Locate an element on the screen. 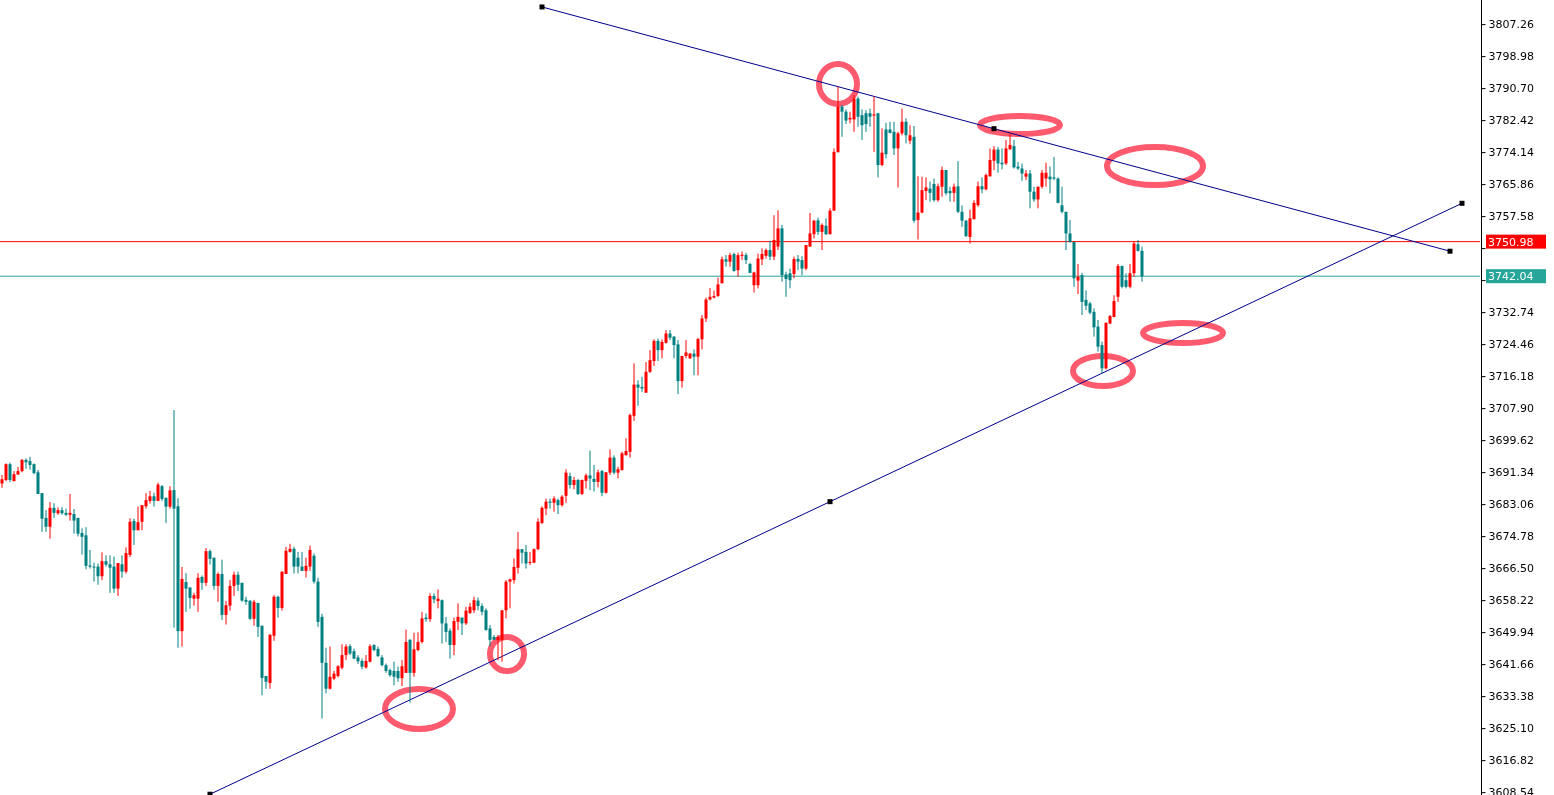 Image resolution: width=1554 pixels, height=795 pixels. y-tick-label: 3798.98 is located at coordinates (1511, 57).